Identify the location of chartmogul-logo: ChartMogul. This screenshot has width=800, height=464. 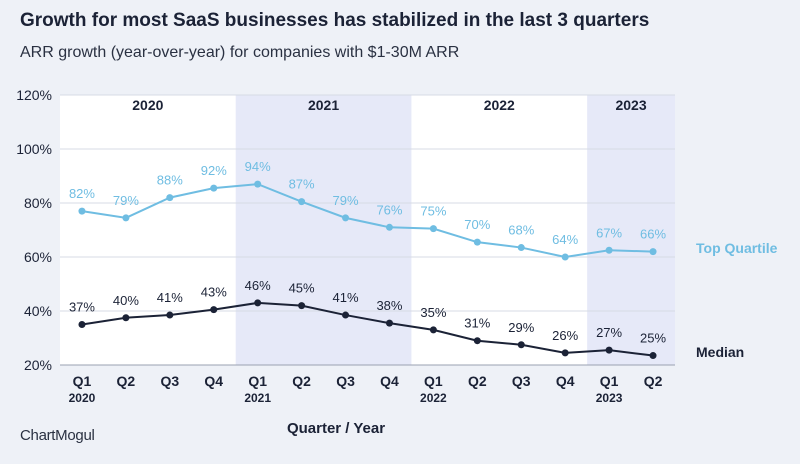
(57, 435).